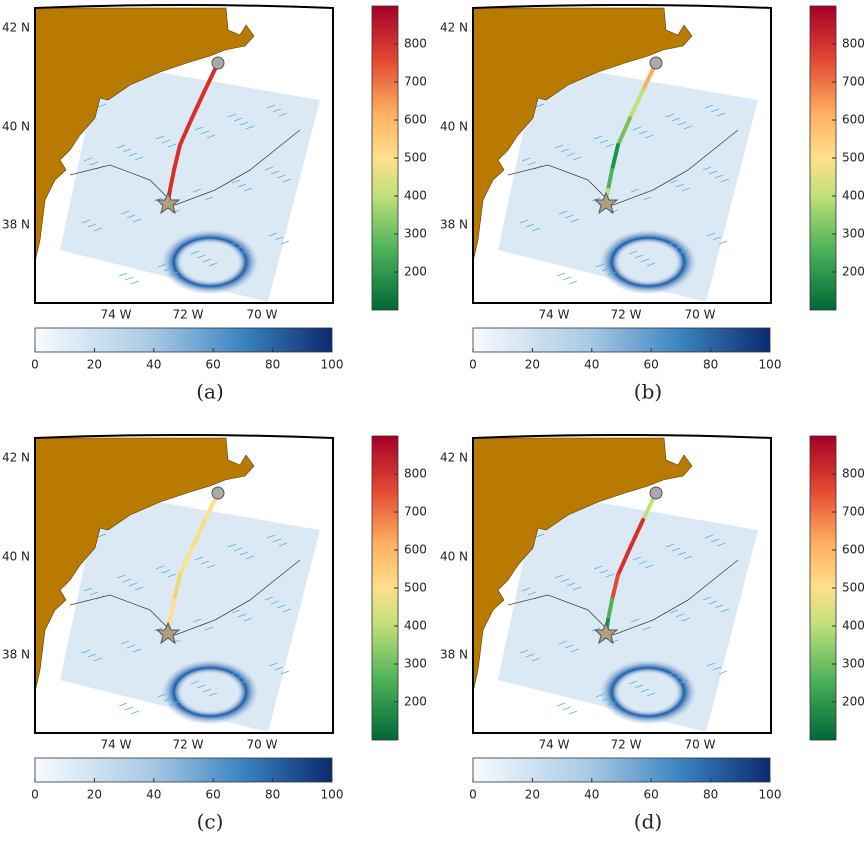  What do you see at coordinates (35, 795) in the screenshot?
I see `depth-tick-label: 0` at bounding box center [35, 795].